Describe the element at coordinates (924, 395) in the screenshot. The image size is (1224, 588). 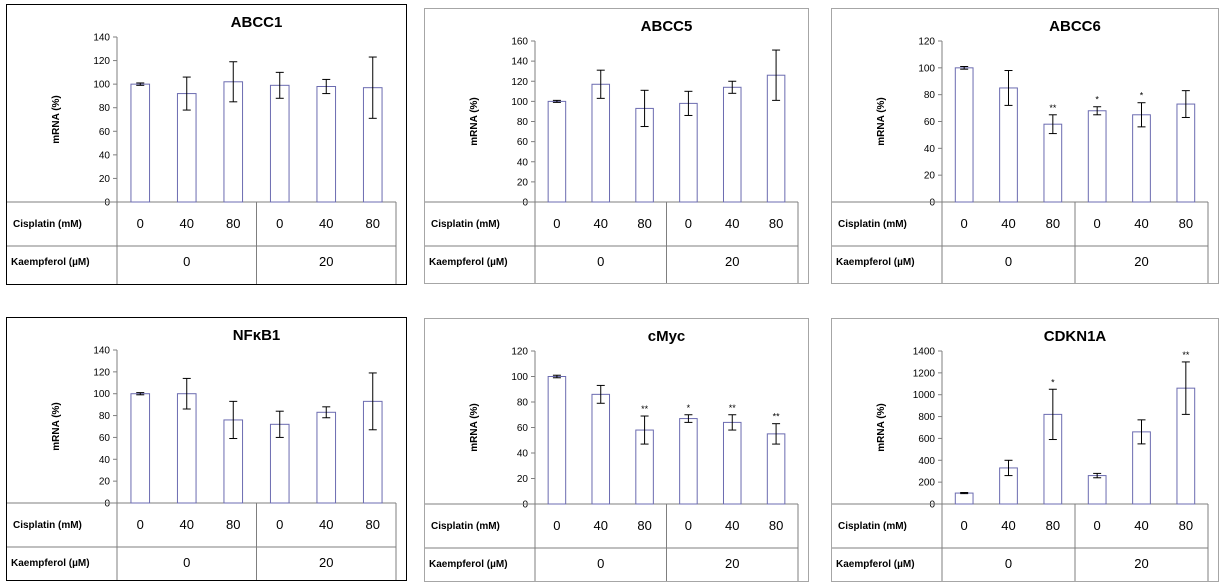
I see `y-tick-label: 1000` at that location.